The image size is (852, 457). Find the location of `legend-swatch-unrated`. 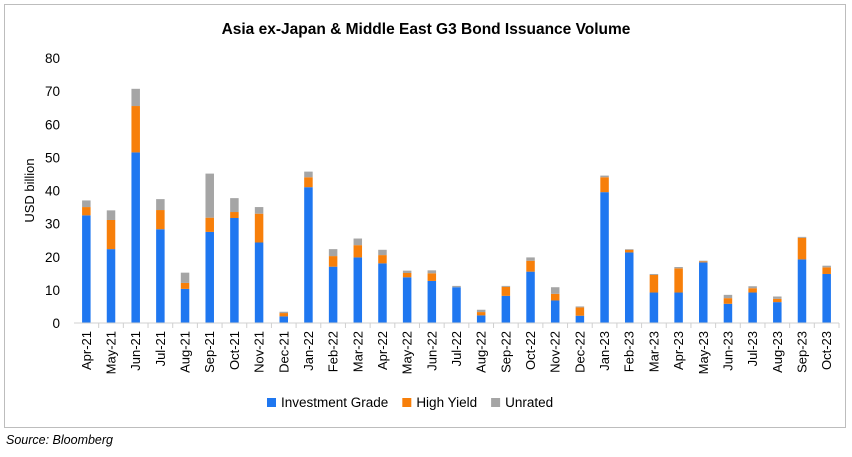

legend-swatch-unrated is located at coordinates (496, 402).